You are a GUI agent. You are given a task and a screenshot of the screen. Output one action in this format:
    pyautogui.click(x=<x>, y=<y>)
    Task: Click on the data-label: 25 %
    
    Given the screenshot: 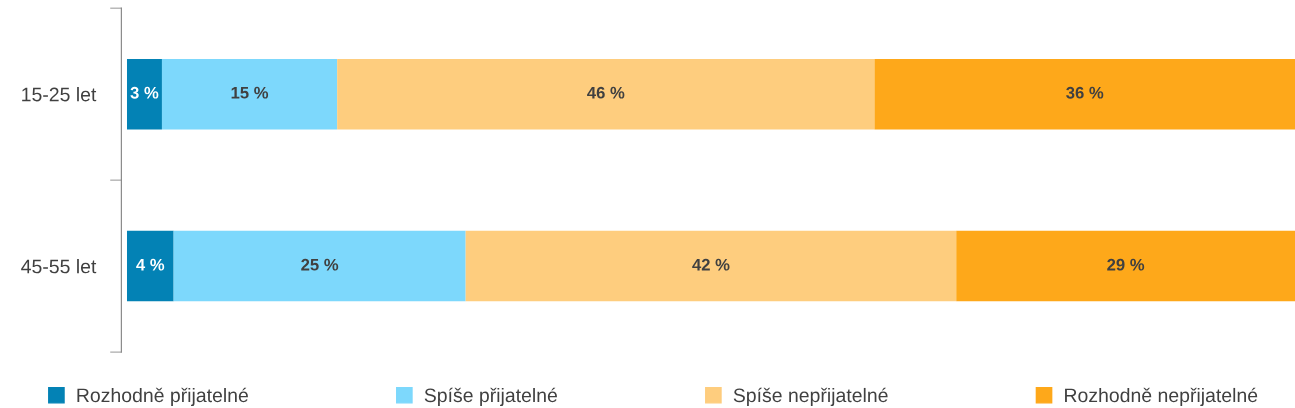 What is the action you would take?
    pyautogui.click(x=320, y=264)
    